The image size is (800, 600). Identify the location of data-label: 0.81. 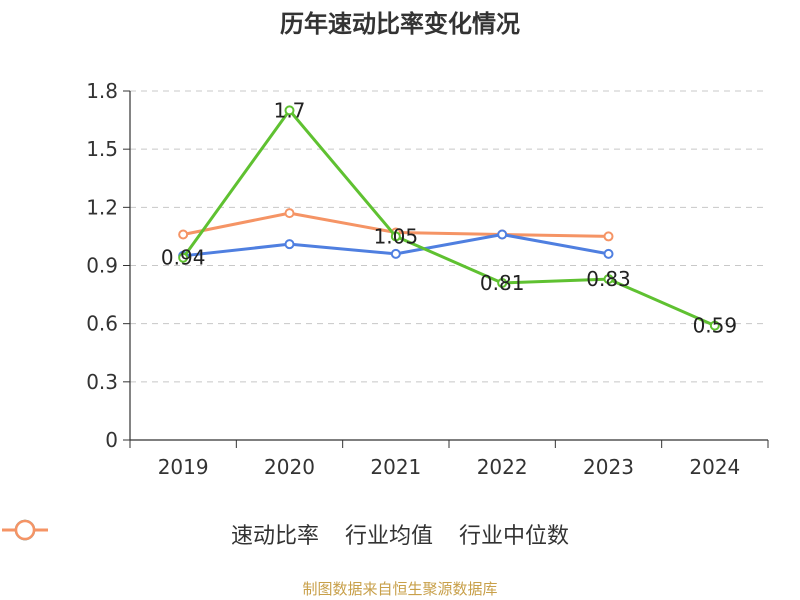
(502, 283).